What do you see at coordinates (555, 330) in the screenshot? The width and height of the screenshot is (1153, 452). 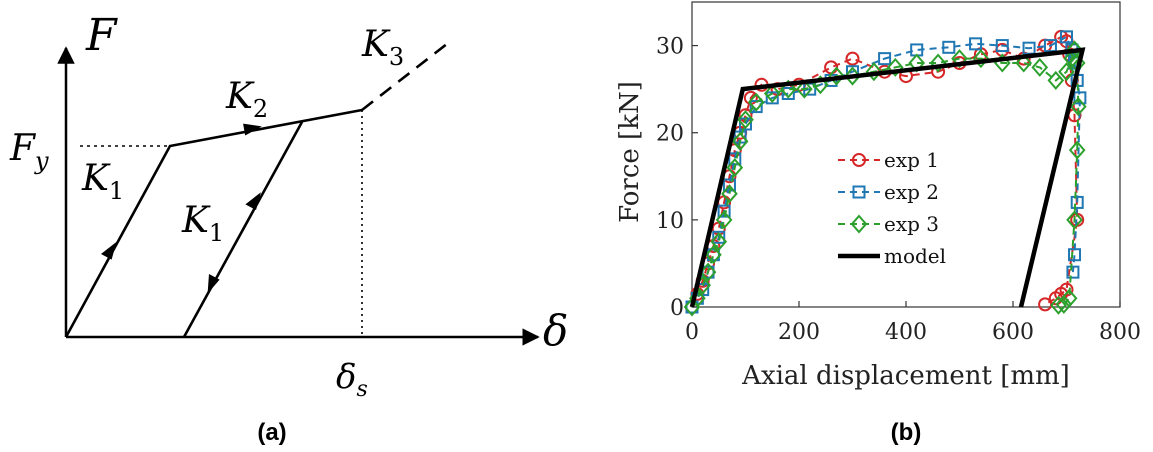 I see `panel-a-x-axis-symbol: δ` at bounding box center [555, 330].